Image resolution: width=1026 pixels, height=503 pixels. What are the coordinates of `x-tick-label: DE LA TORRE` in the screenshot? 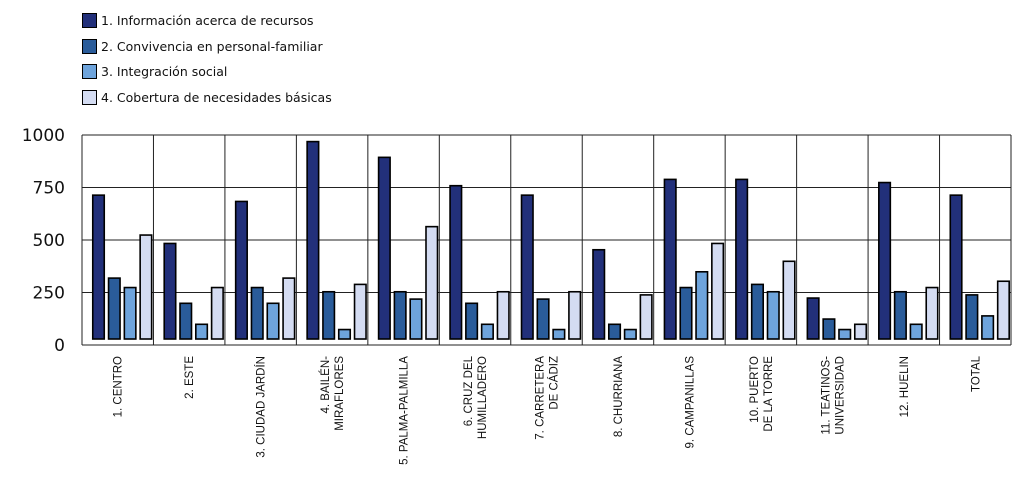 It's located at (769, 394).